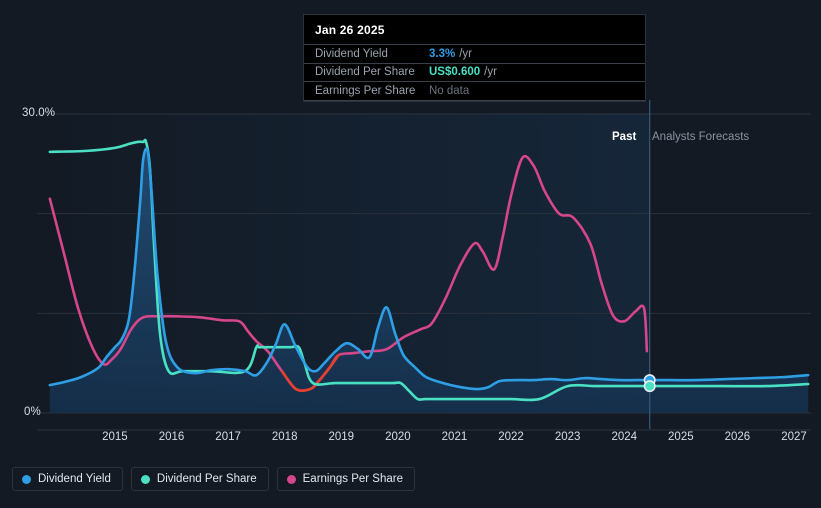  Describe the element at coordinates (794, 437) in the screenshot. I see `x-axis-label-2027: 2027` at that location.